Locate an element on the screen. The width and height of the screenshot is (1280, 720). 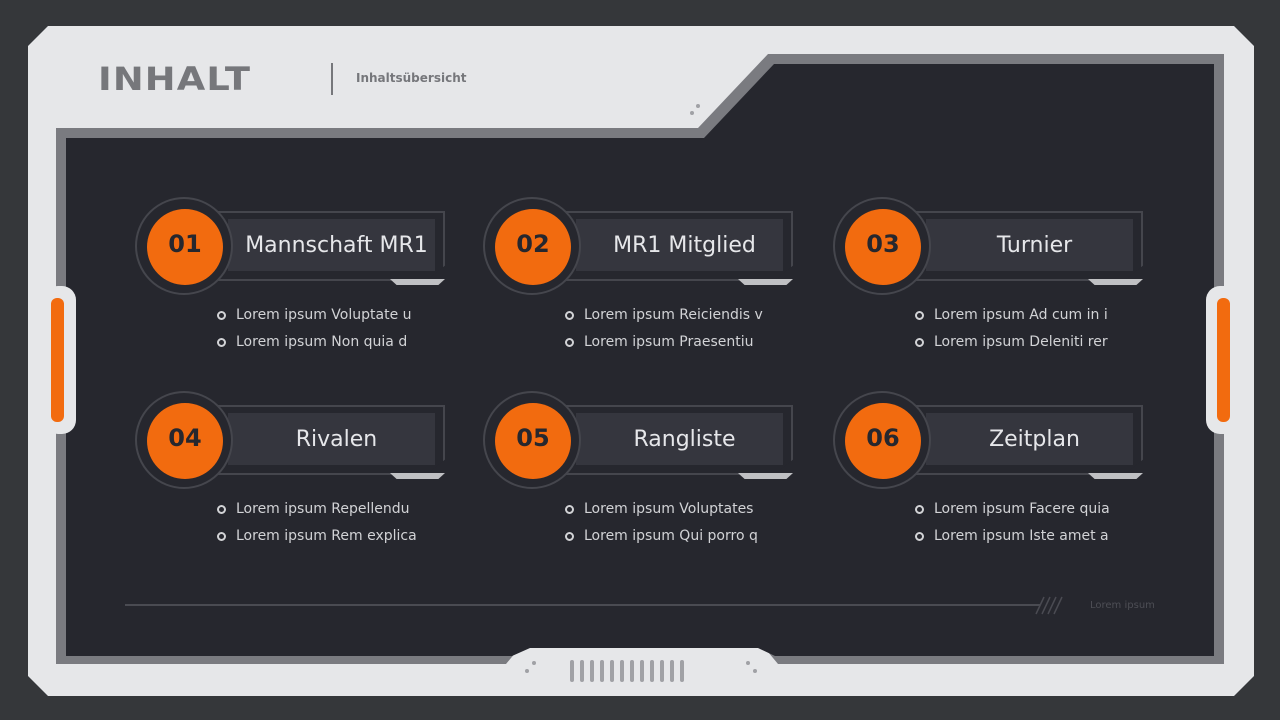
item-label: Rangliste is located at coordinates (679, 439).